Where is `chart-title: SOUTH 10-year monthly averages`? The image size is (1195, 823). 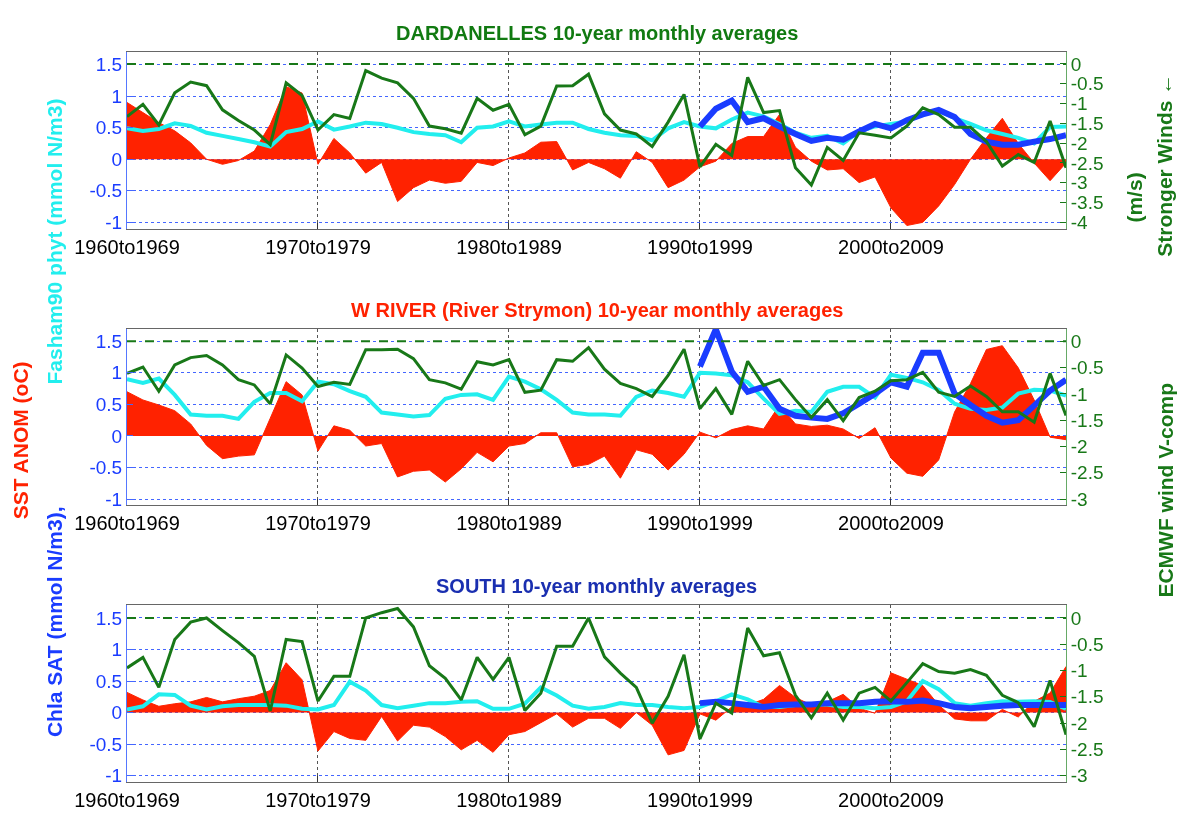
chart-title: SOUTH 10-year monthly averages is located at coordinates (597, 586).